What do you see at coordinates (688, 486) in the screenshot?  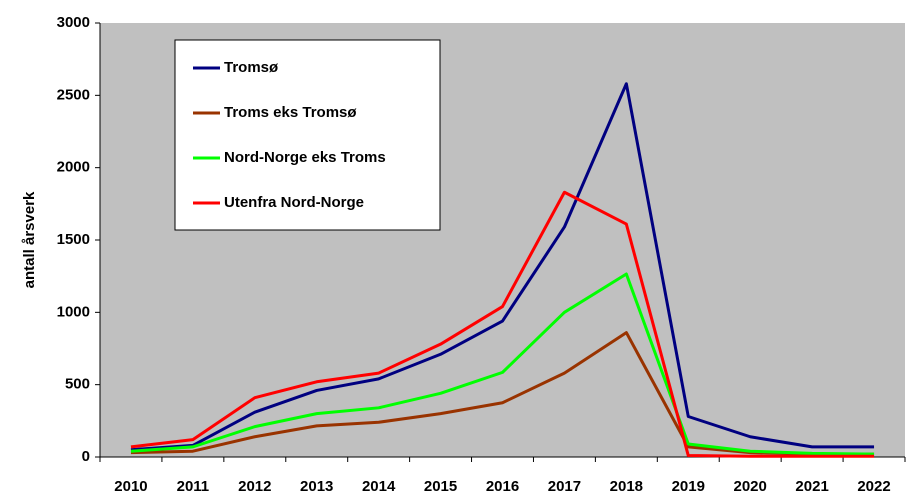 I see `x-tick-label: 2019` at bounding box center [688, 486].